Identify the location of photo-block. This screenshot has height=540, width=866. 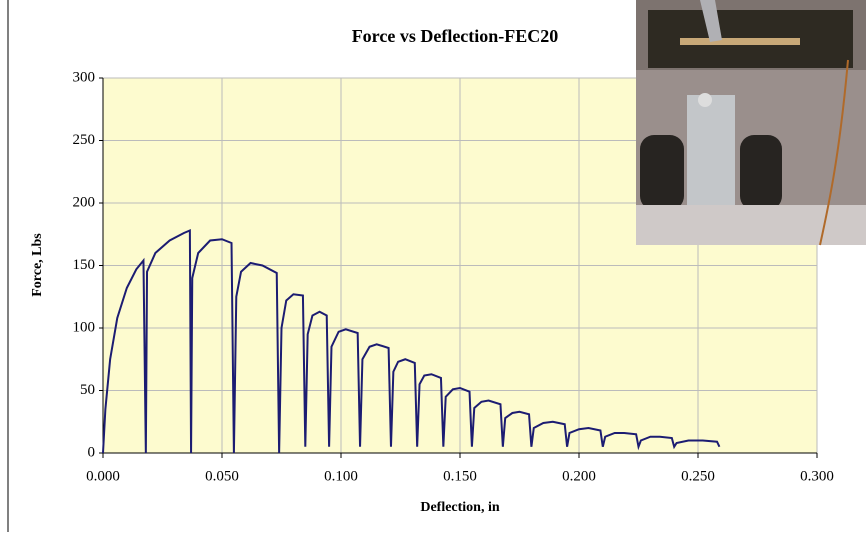
(711, 150).